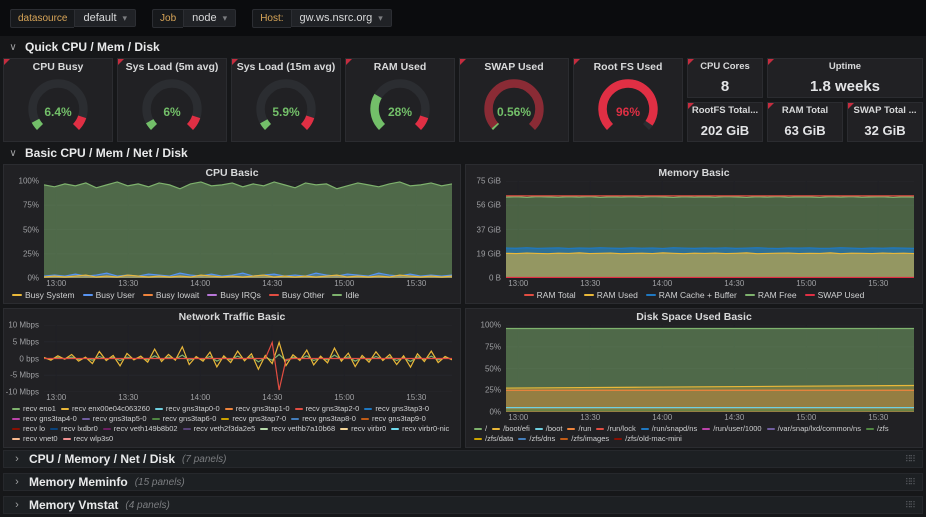 The image size is (926, 517). I want to click on legend-item: recv gns3tap8-0, so click(323, 419).